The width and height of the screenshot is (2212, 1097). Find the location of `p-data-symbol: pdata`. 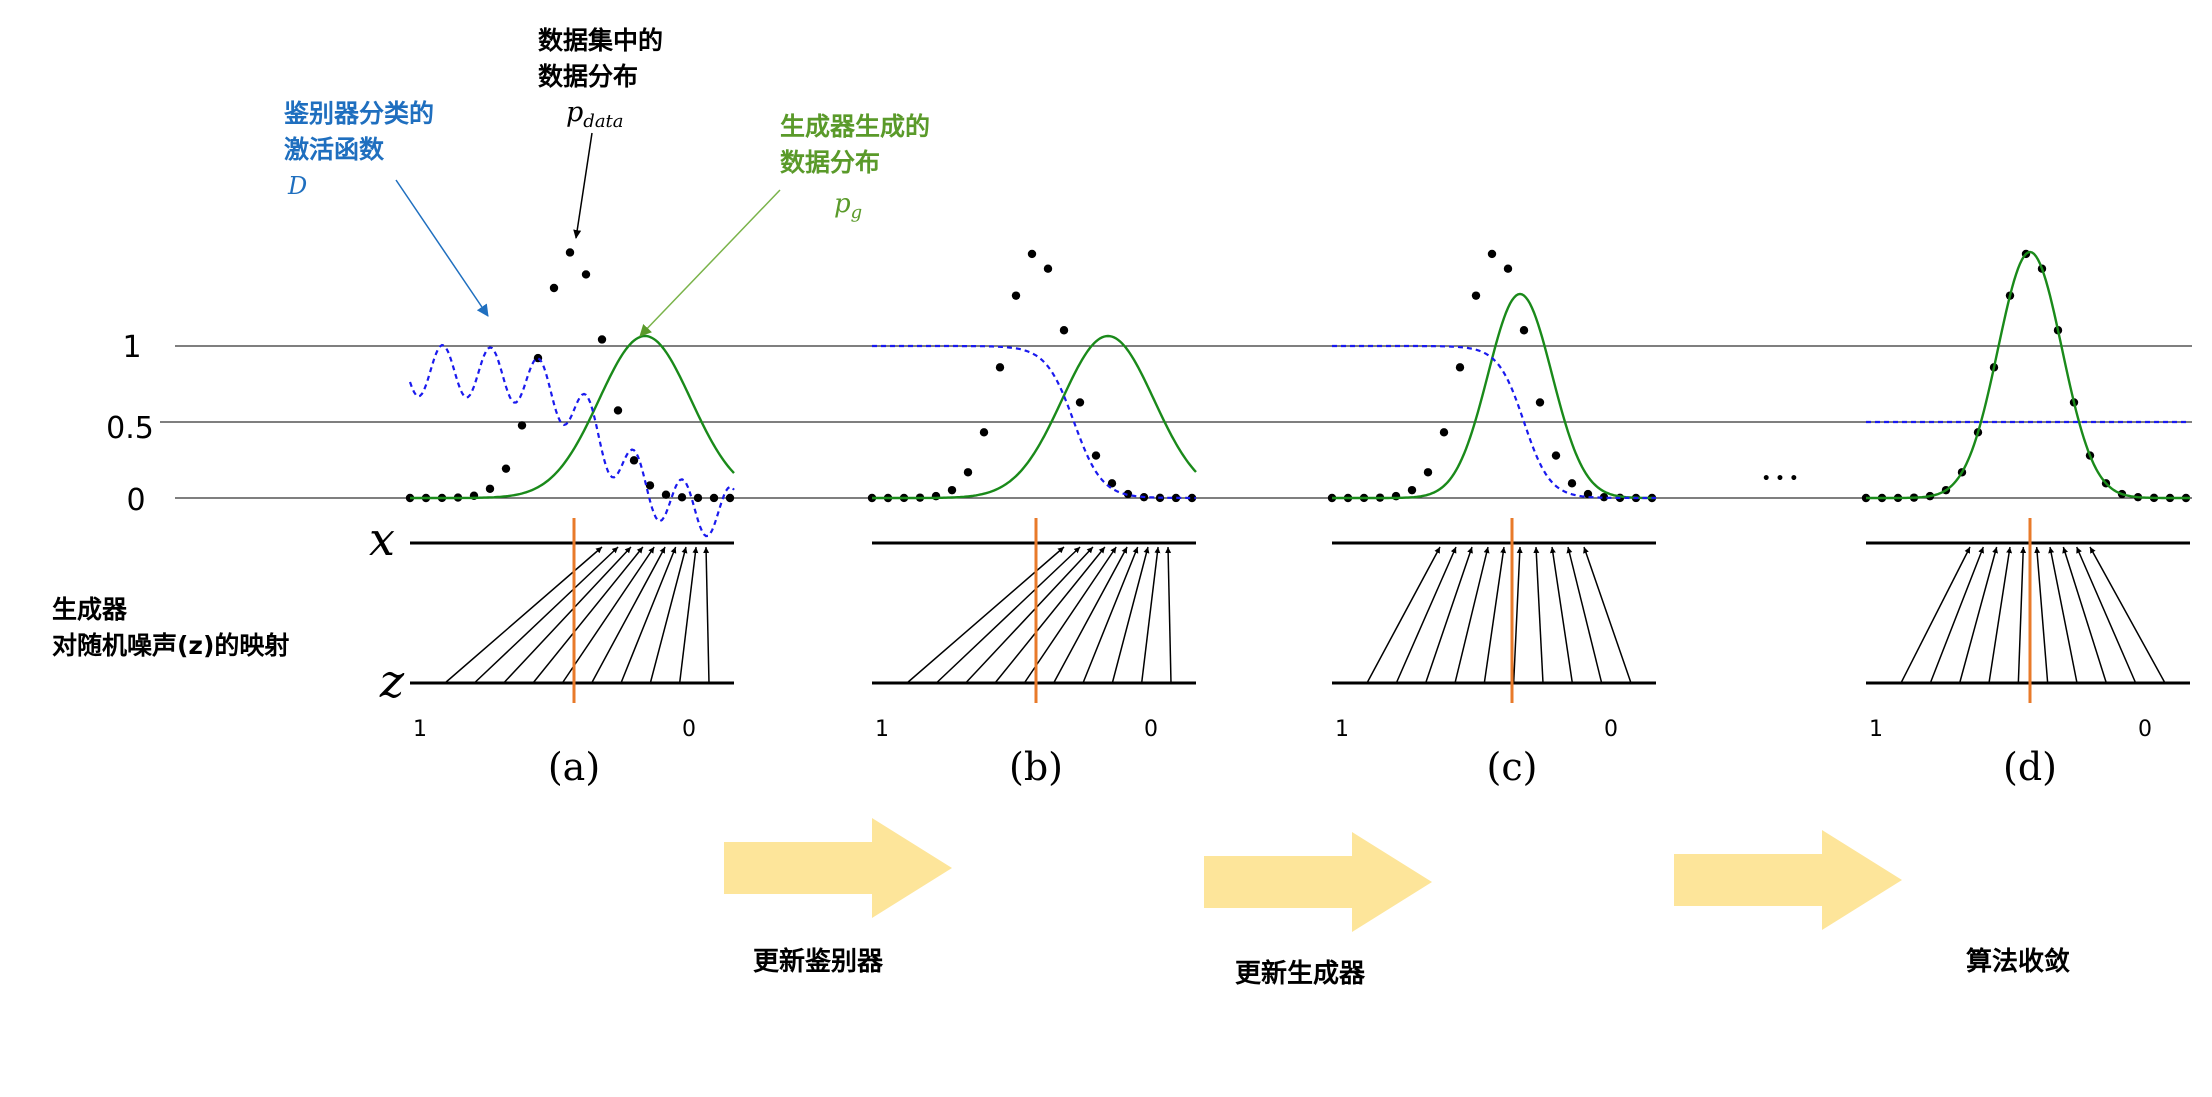

p-data-symbol: pdata is located at coordinates (595, 114).